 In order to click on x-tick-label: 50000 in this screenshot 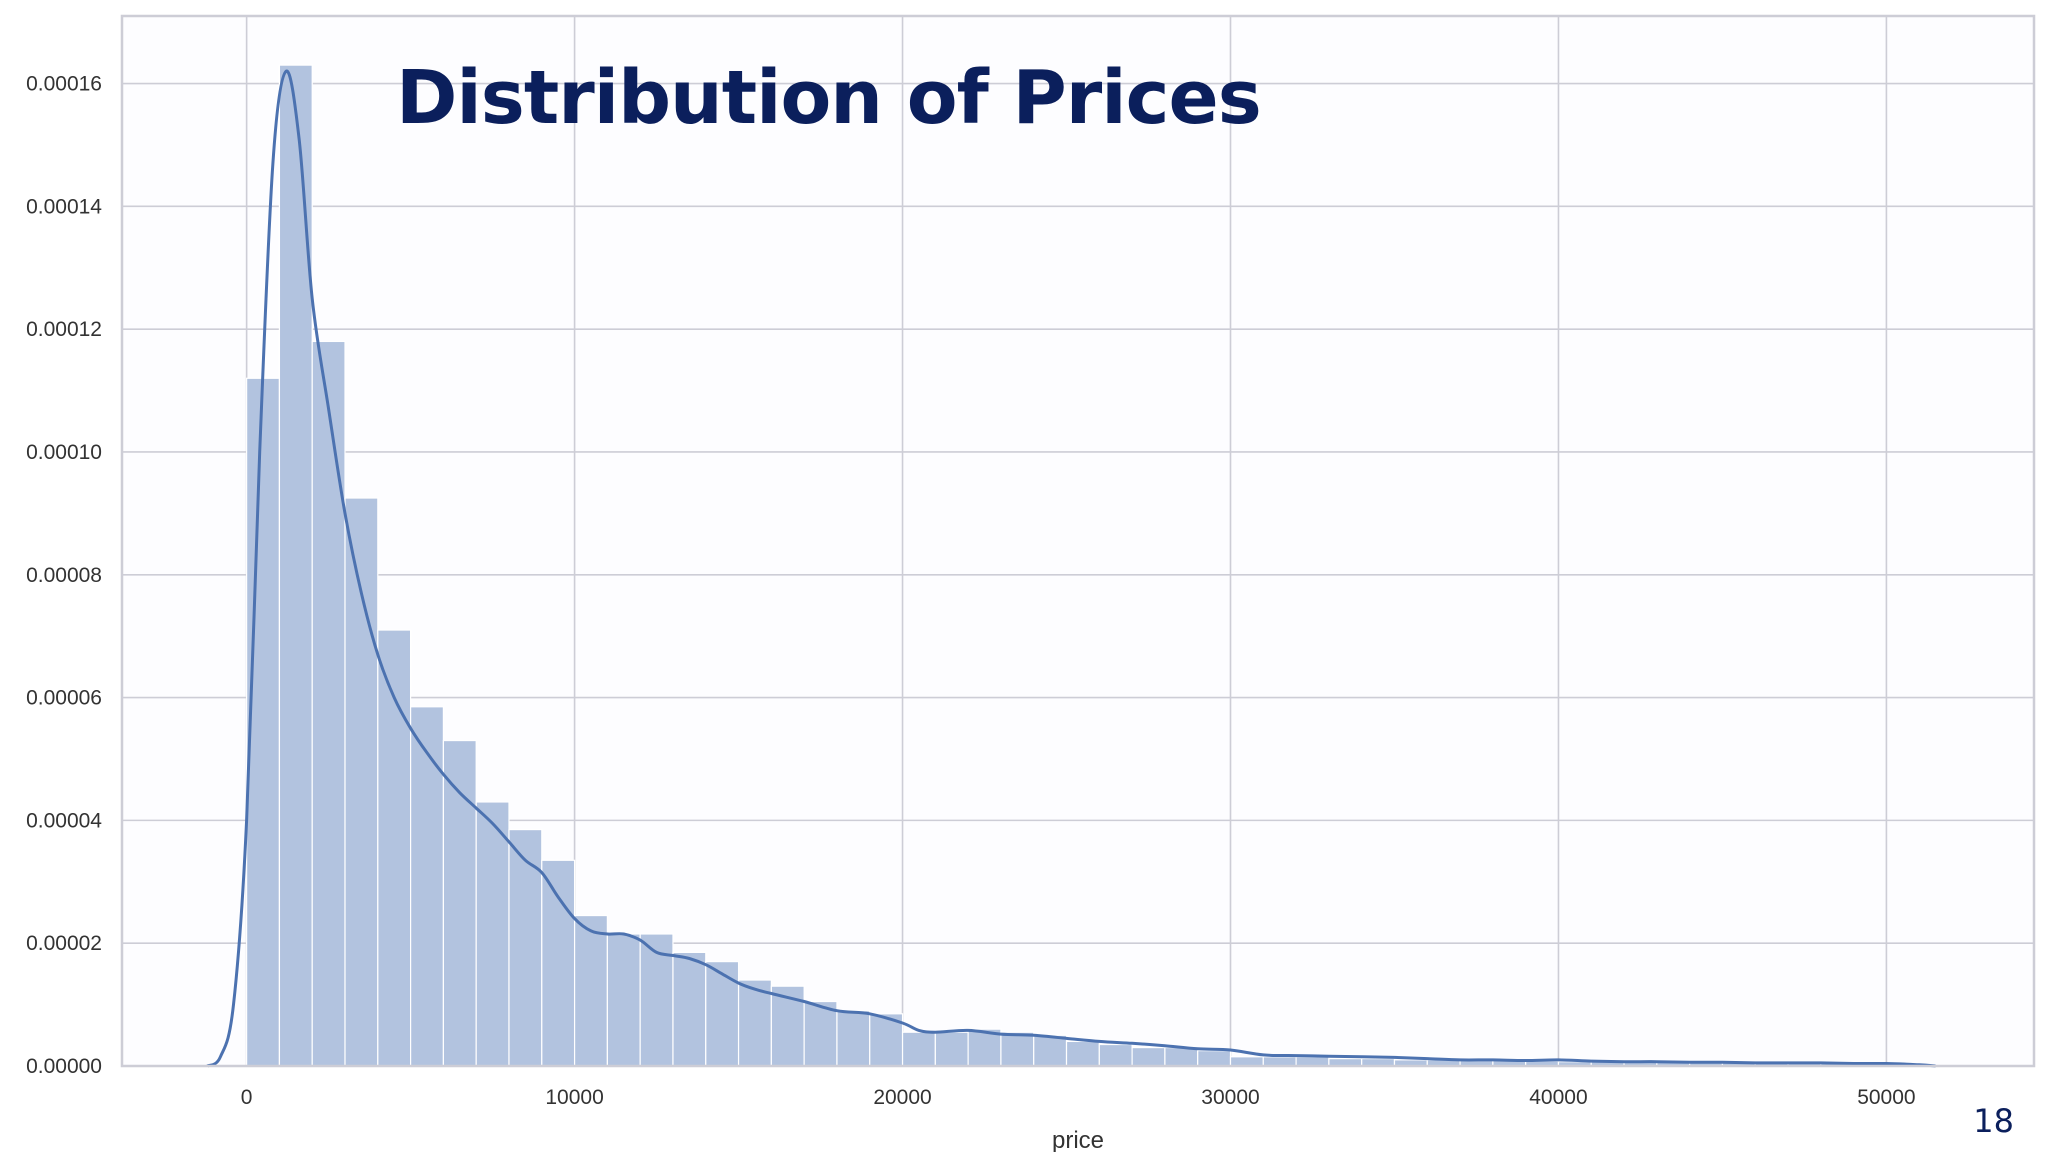, I will do `click(1886, 1097)`.